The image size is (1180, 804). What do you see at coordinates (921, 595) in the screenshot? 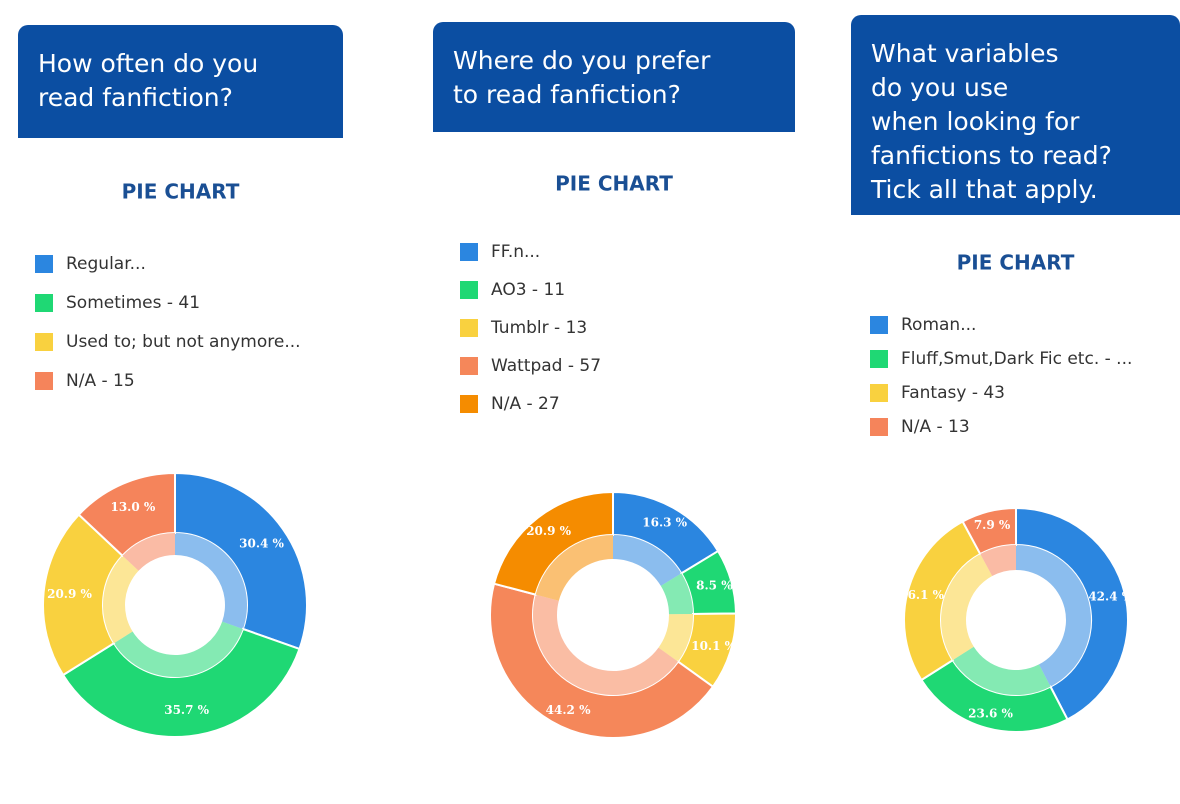
I see `value-label: 26.1 %` at bounding box center [921, 595].